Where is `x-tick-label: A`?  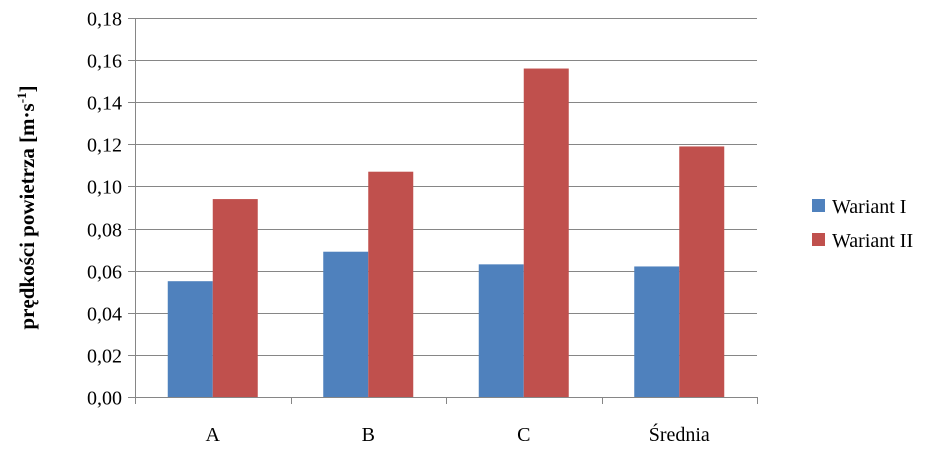
x-tick-label: A is located at coordinates (213, 435).